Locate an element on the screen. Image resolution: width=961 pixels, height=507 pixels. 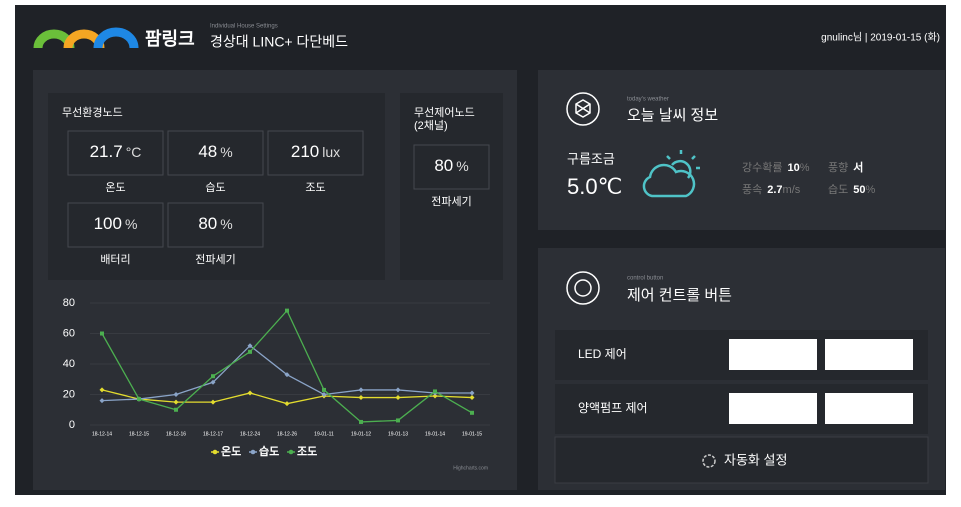
chart-credit: Highcharts.com is located at coordinates (470, 468).